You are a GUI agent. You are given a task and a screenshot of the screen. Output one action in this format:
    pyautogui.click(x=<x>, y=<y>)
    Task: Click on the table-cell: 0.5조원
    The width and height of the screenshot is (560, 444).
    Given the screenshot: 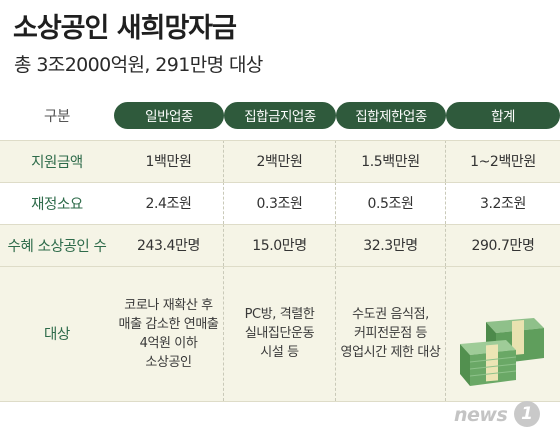 What is the action you would take?
    pyautogui.click(x=391, y=203)
    